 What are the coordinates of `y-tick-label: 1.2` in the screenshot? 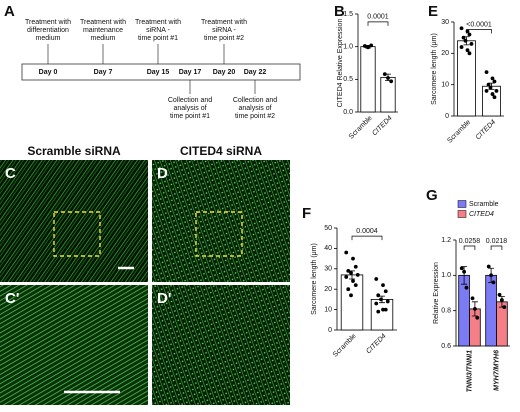 It's located at (446, 240).